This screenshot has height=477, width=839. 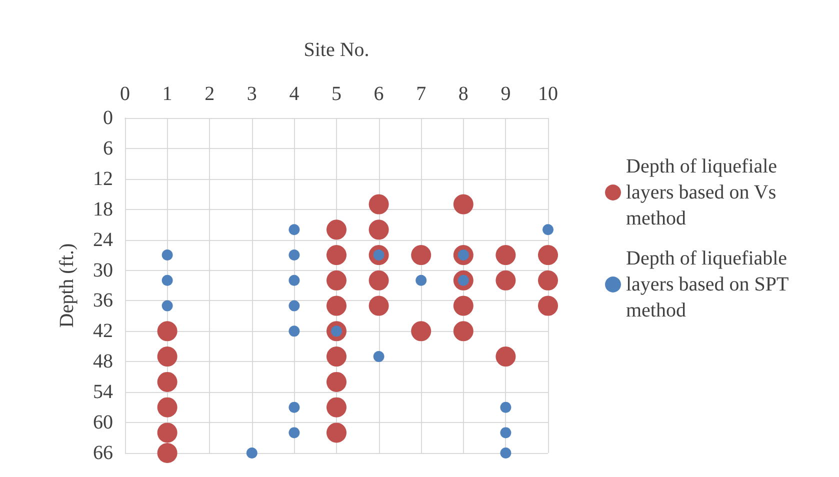 What do you see at coordinates (209, 94) in the screenshot?
I see `x-tick-label: 2` at bounding box center [209, 94].